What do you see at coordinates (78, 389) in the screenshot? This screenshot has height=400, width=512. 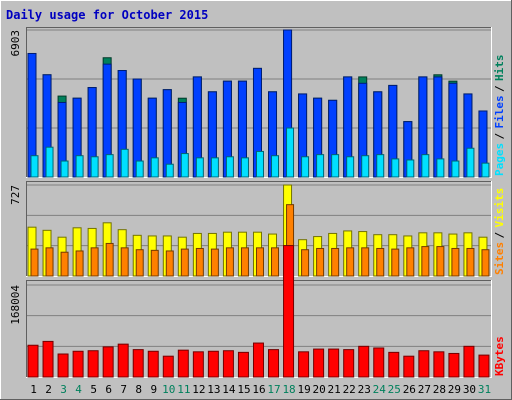 I see `x-tick-label: 4` at bounding box center [78, 389].